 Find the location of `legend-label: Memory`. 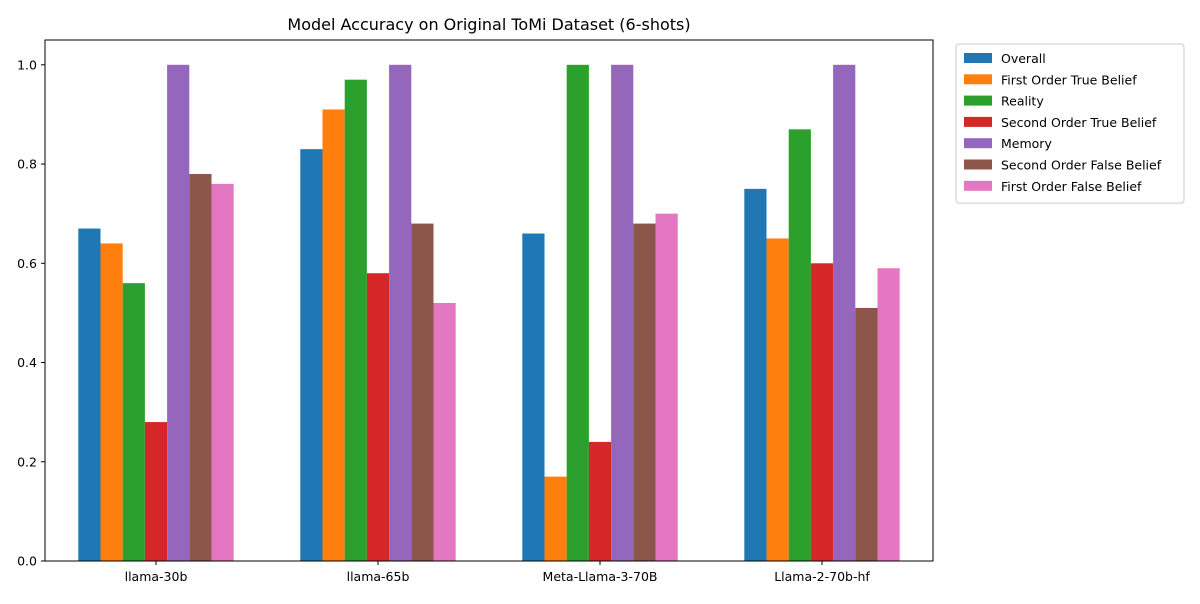

legend-label: Memory is located at coordinates (1026, 143).